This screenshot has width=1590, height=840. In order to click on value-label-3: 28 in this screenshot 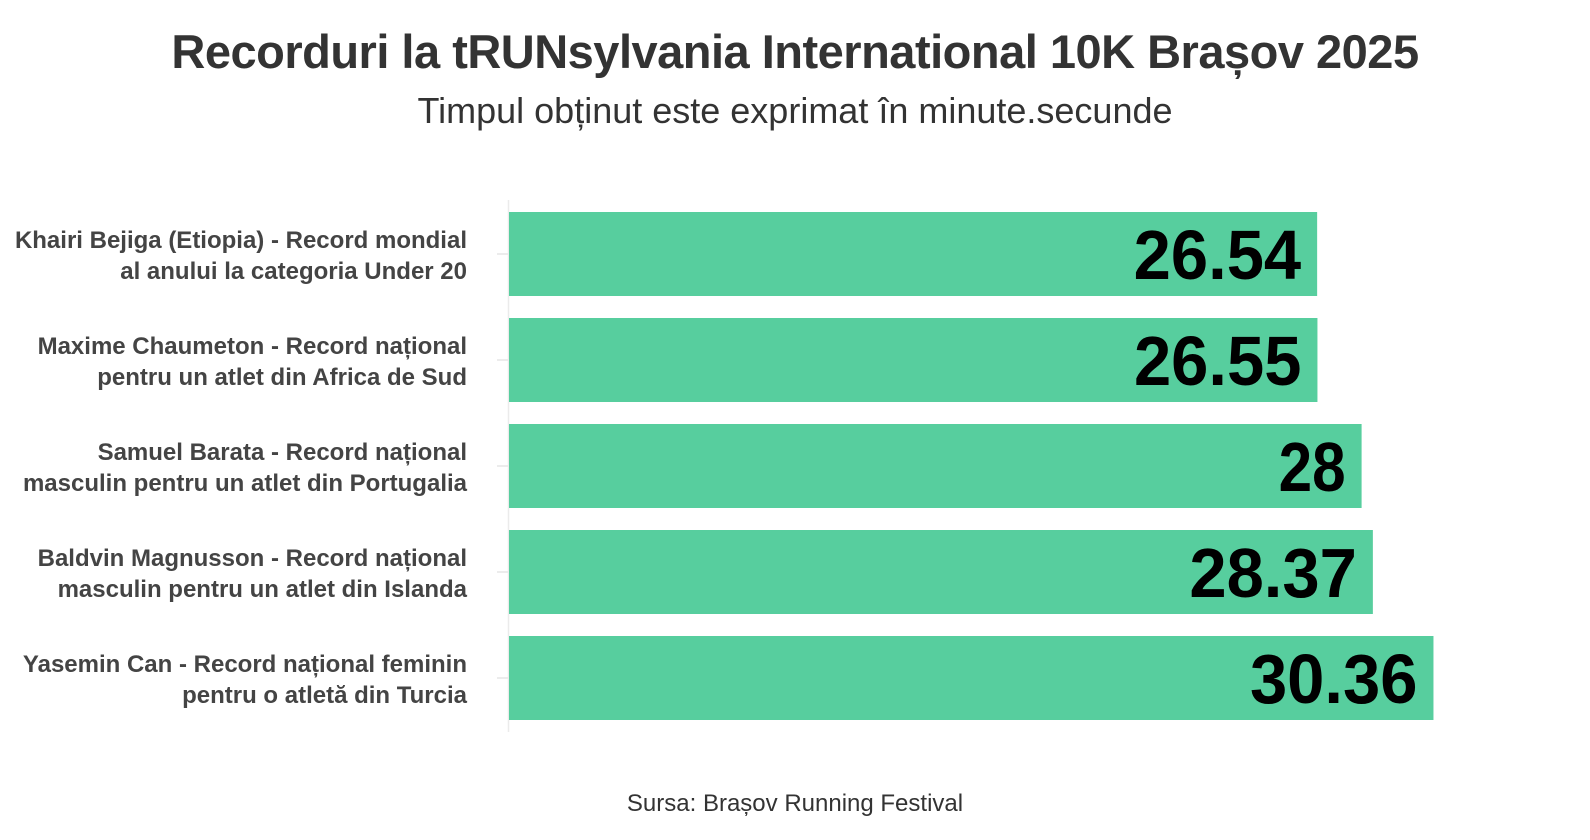, I will do `click(1312, 467)`.